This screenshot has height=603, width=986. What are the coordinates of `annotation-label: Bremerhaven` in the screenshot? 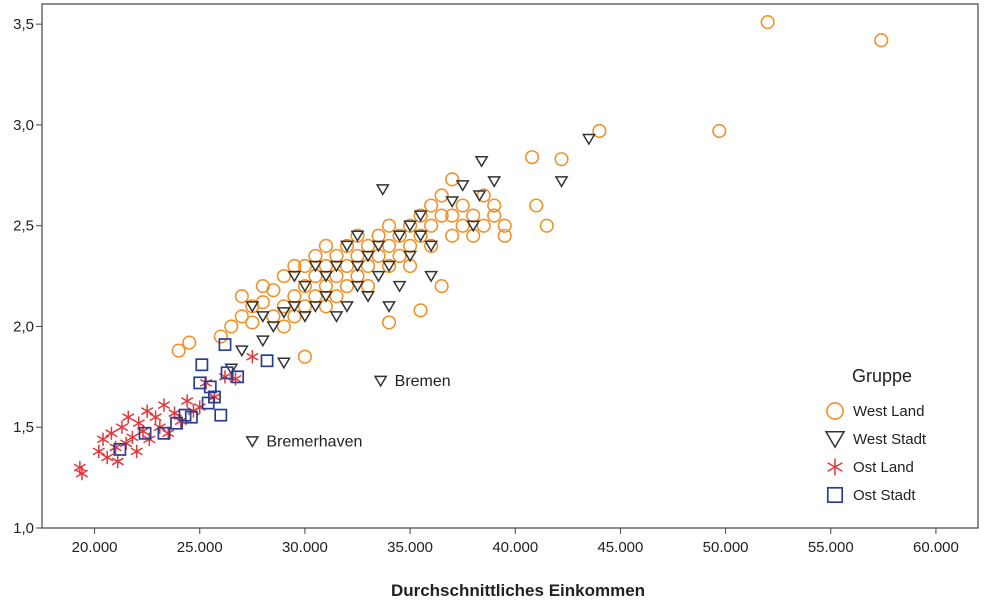 It's located at (314, 441).